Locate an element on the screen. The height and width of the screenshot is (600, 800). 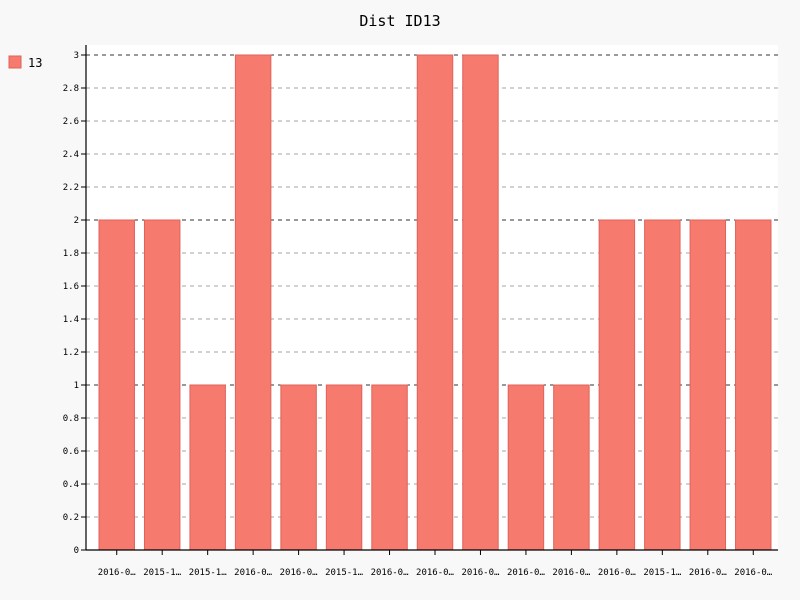
y-tick-label: 1.4 is located at coordinates (71, 320).